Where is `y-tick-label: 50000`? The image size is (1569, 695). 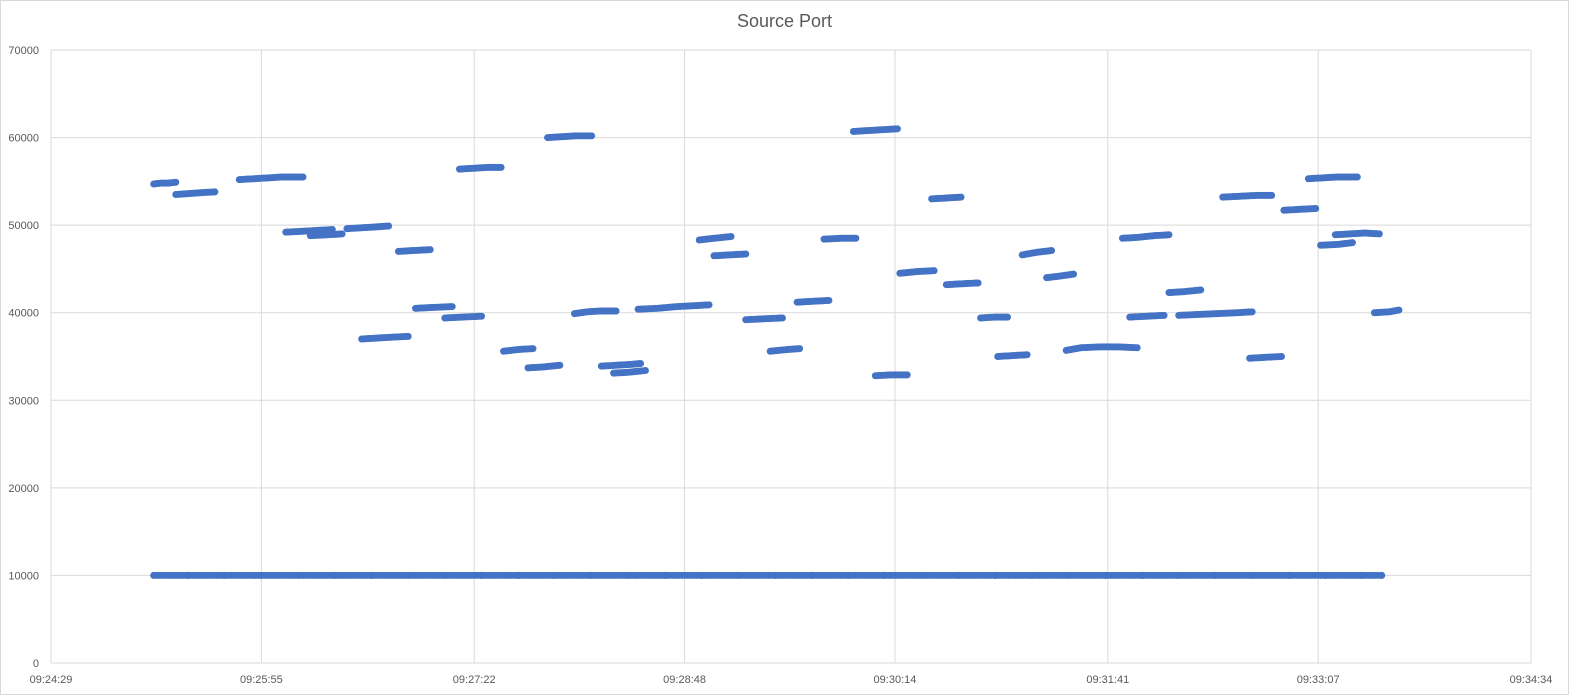
y-tick-label: 50000 is located at coordinates (23, 226).